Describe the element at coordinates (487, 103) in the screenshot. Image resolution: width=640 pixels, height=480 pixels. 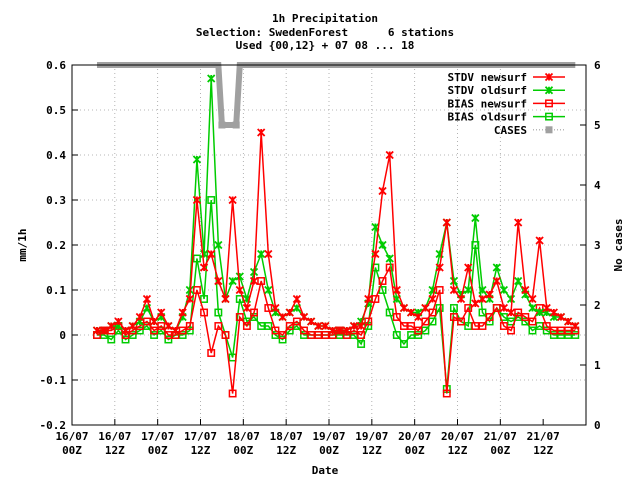
I see `legend-label-bias-newsurf: BIAS newsurf` at that location.